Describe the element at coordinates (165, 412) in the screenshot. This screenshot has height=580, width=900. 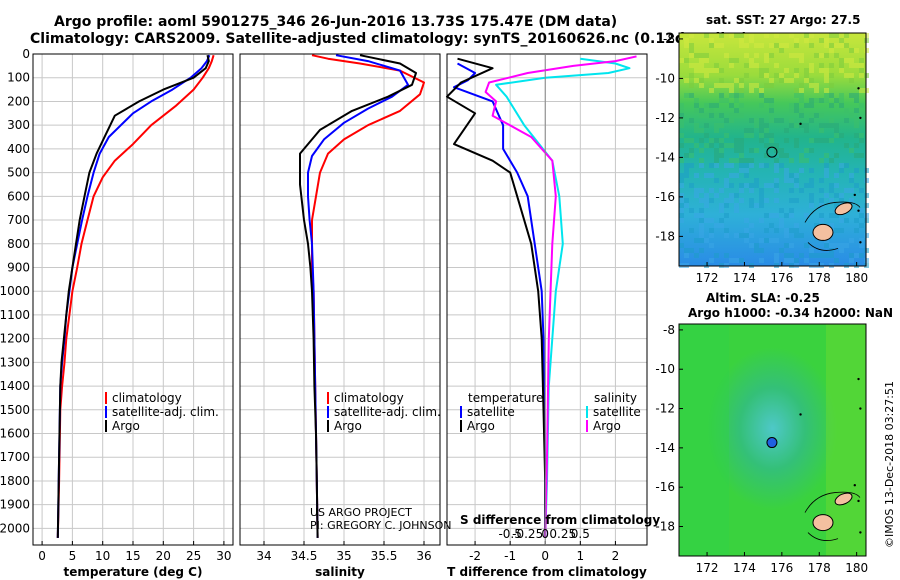
I see `legend-satellite-label: satellite-adj. clim.` at that location.